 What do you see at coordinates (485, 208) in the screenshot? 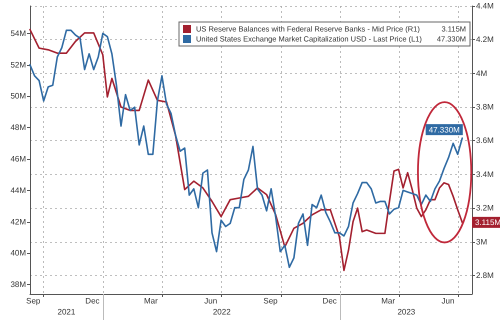
I see `y2-tick-label: 3.2M` at bounding box center [485, 208].